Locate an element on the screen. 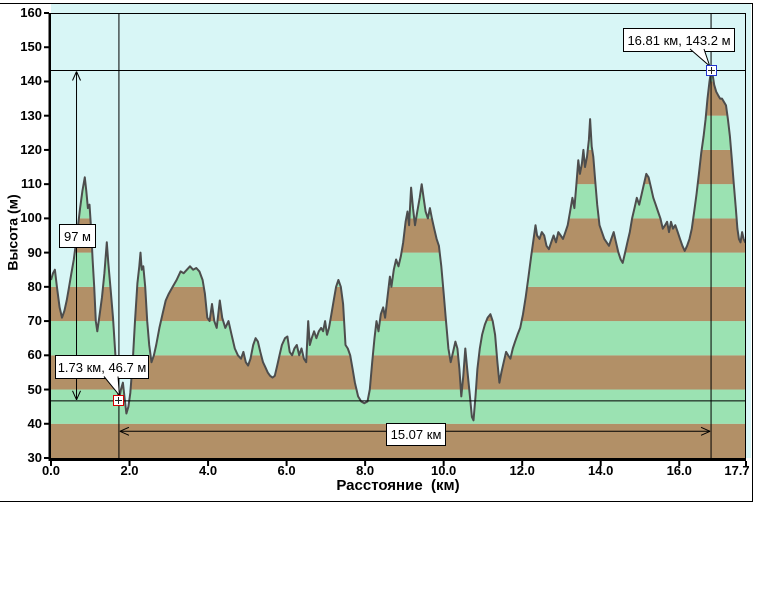 Image resolution: width=768 pixels, height=614 pixels. y-tick-label: 30 is located at coordinates (34, 457).